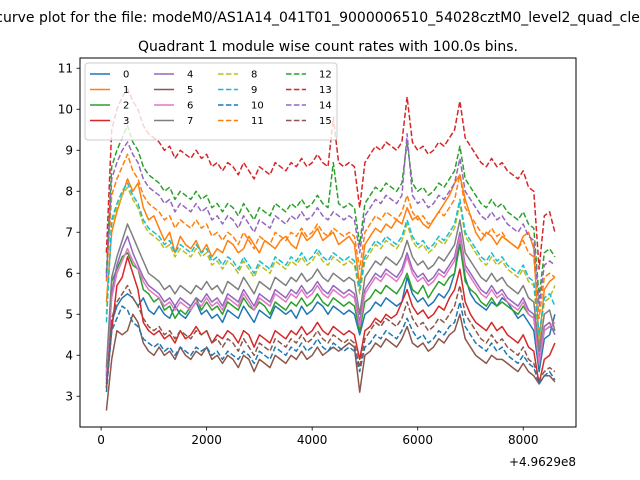  Describe the element at coordinates (254, 90) in the screenshot. I see `legend-label: 9` at that location.